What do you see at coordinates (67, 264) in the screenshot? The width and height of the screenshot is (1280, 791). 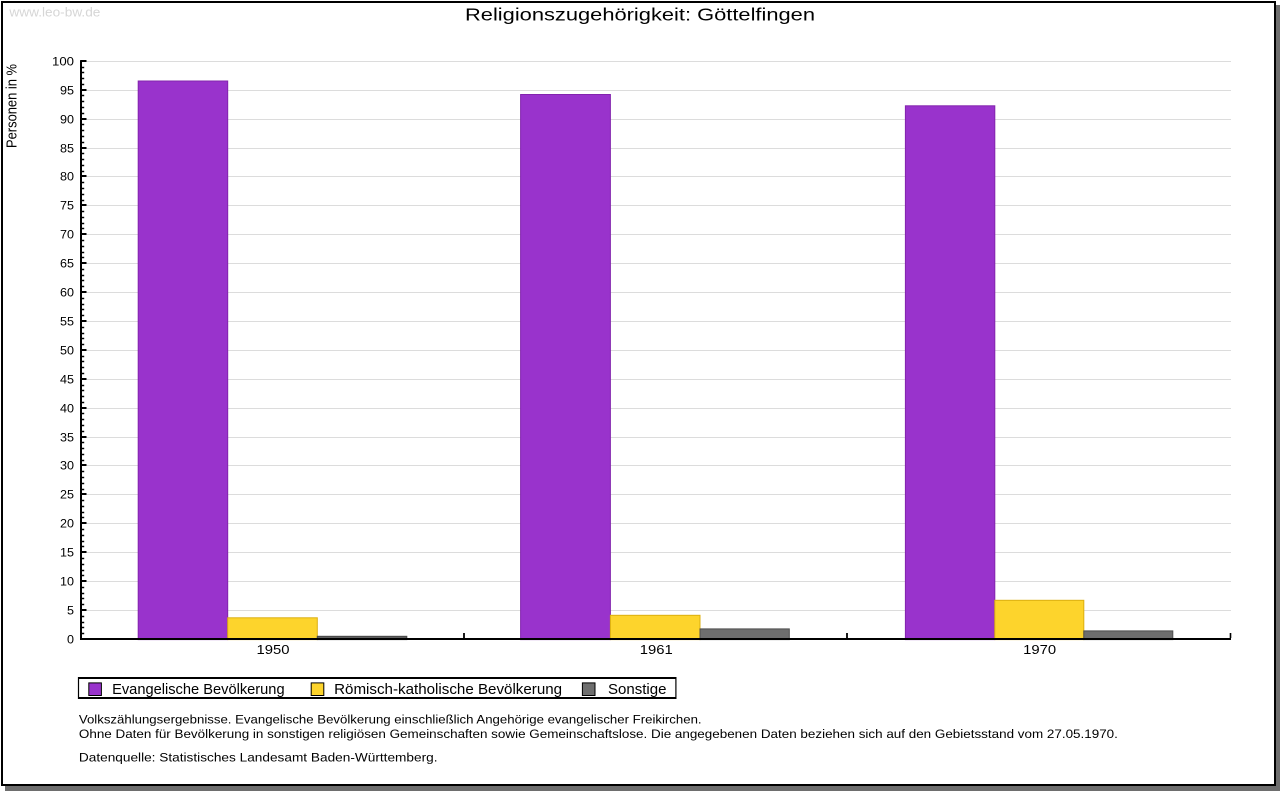 I see `svg-text: 65` at bounding box center [67, 264].